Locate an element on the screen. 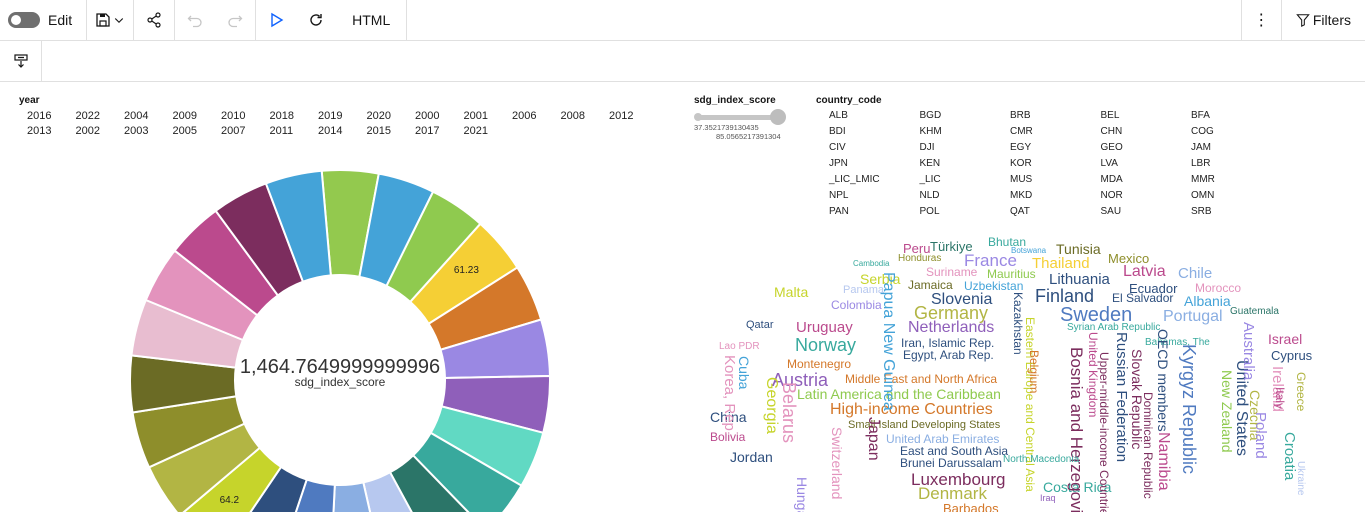 This screenshot has height=512, width=1365. word-cloud-word: Belarus is located at coordinates (789, 413).